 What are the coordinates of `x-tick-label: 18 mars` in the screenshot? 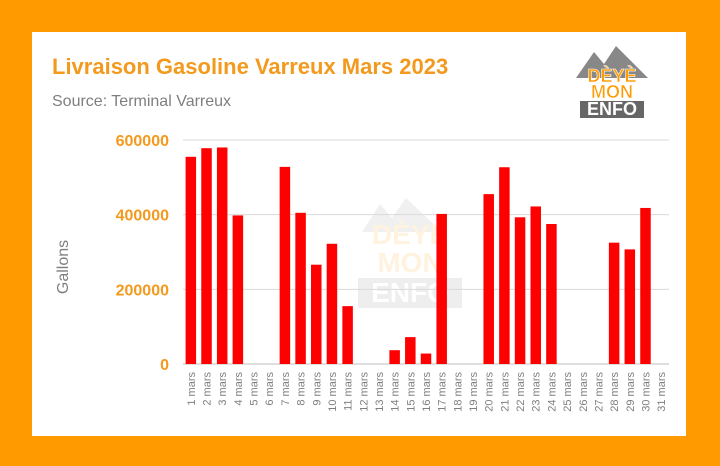 It's located at (458, 392).